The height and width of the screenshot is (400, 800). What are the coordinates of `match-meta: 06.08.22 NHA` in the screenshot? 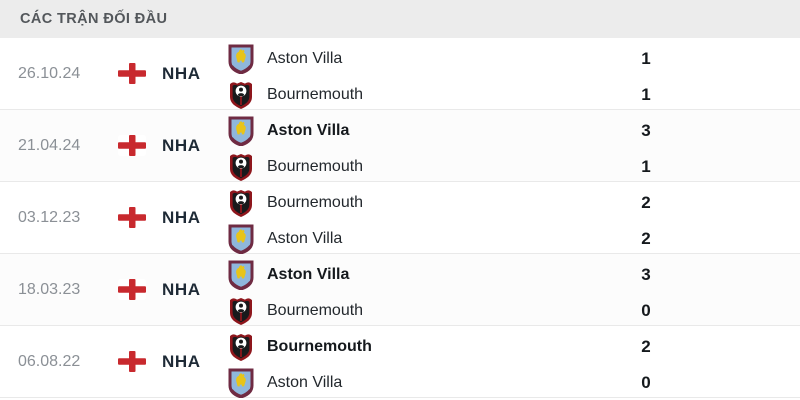 It's located at (100, 361).